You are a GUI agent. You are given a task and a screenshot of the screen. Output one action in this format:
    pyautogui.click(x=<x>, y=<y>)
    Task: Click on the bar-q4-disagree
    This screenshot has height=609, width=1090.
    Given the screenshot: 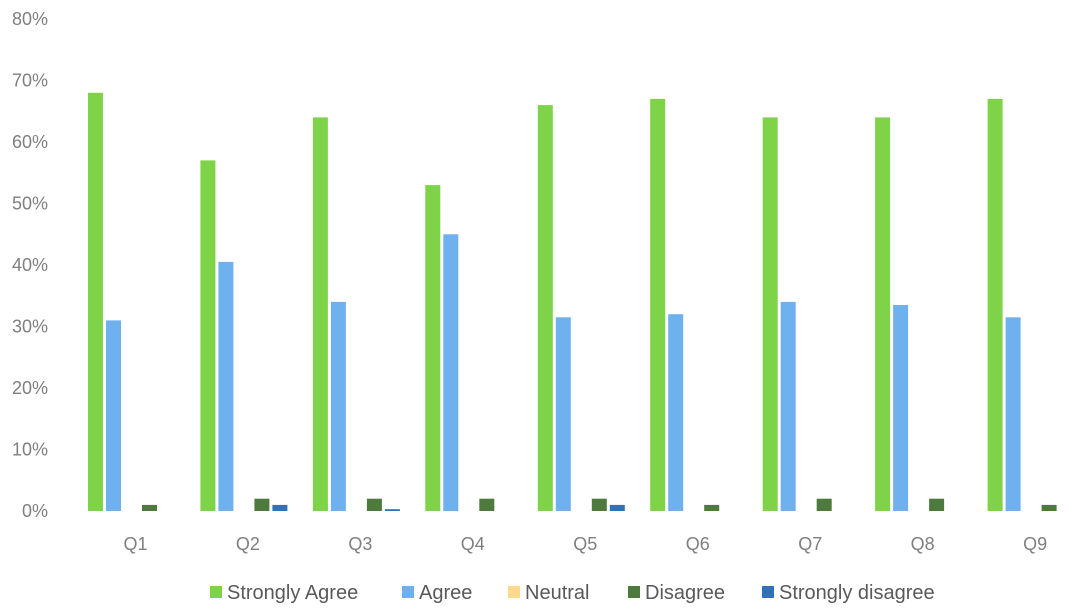 What is the action you would take?
    pyautogui.click(x=487, y=504)
    